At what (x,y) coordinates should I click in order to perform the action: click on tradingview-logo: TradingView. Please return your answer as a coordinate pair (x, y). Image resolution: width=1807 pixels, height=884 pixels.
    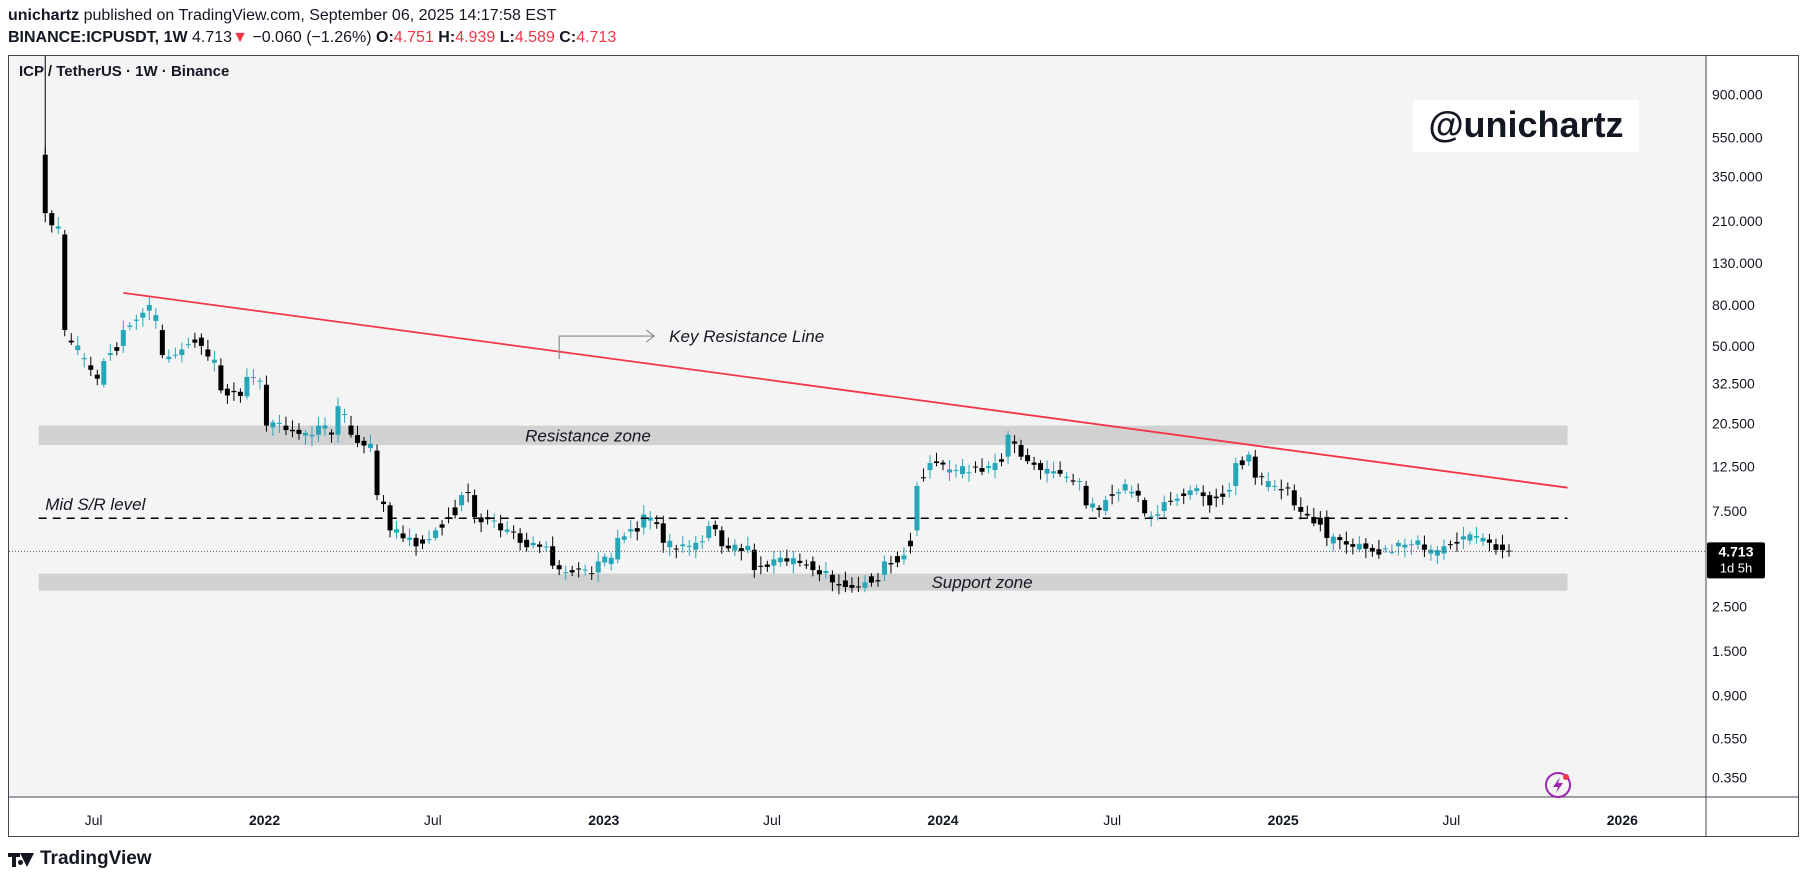
    Looking at the image, I should click on (80, 859).